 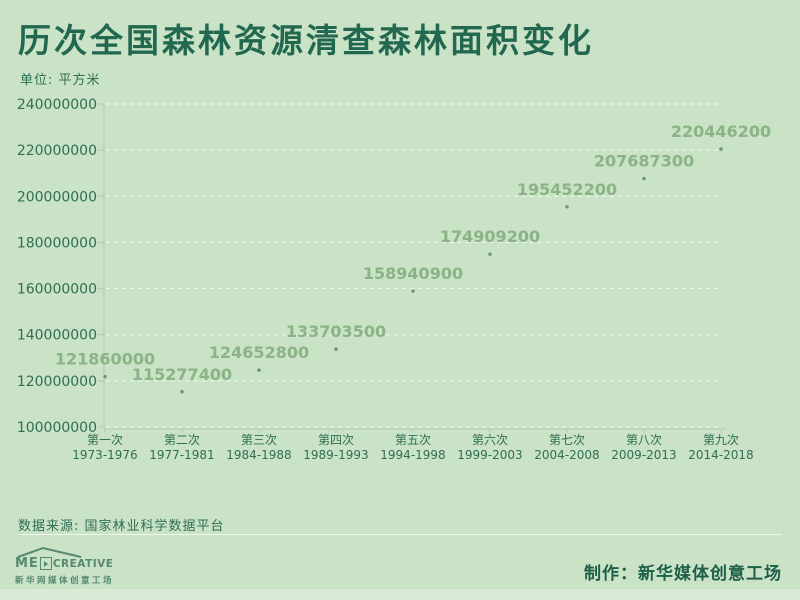 What do you see at coordinates (567, 189) in the screenshot?
I see `data-label: 195452200` at bounding box center [567, 189].